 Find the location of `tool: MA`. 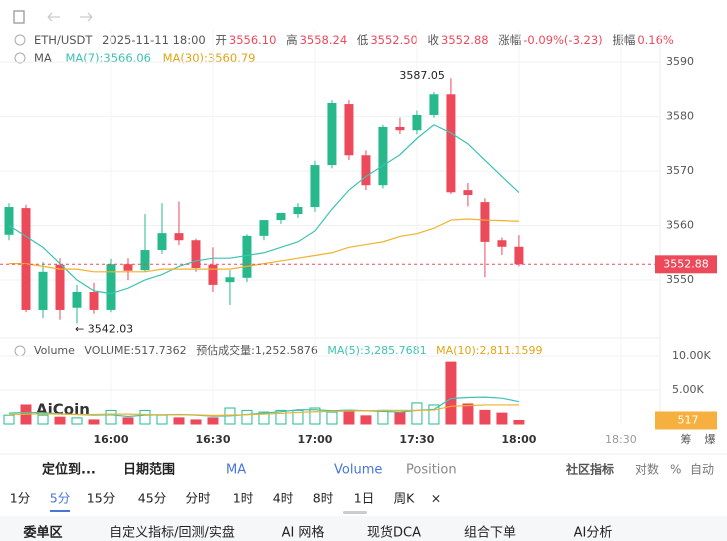

tool: MA is located at coordinates (236, 470).